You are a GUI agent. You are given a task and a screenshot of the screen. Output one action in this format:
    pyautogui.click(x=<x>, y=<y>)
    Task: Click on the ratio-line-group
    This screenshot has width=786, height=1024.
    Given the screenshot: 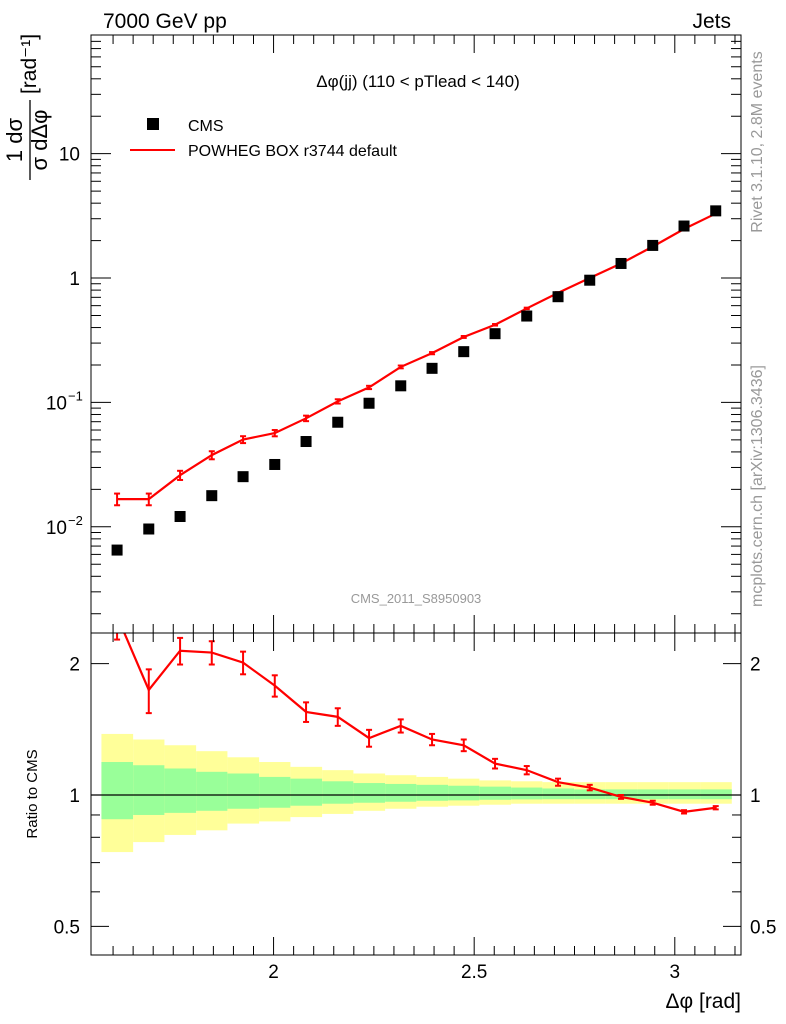 What is the action you would take?
    pyautogui.click(x=416, y=724)
    